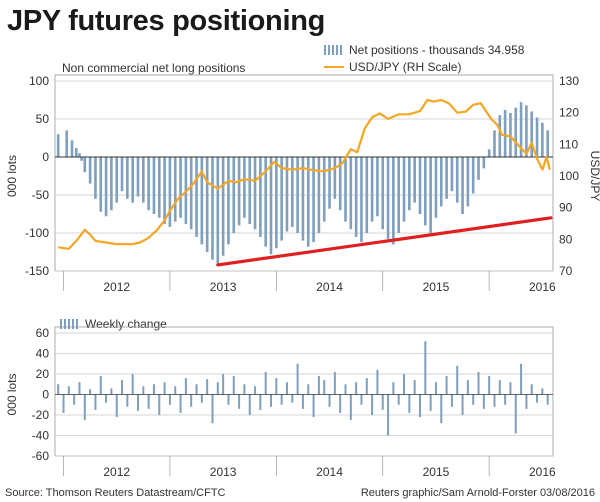 The image size is (600, 502). Describe the element at coordinates (43, 333) in the screenshot. I see `y-tick-label: 60` at that location.